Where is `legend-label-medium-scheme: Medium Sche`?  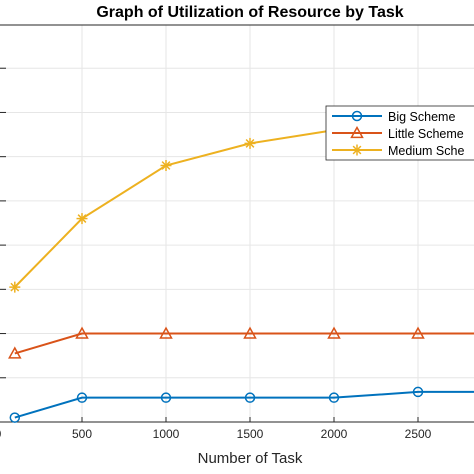 legend-label-medium-scheme: Medium Sche is located at coordinates (426, 151).